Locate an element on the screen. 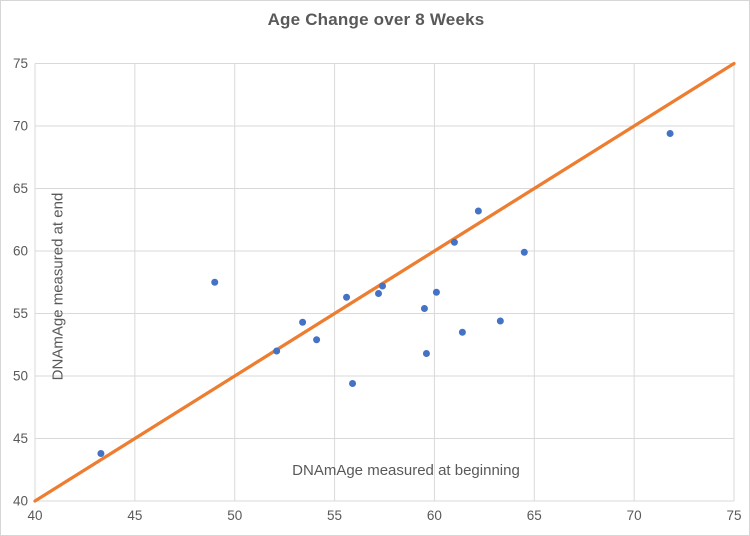  y-axis-title: DNAmAge measured at end is located at coordinates (58, 286).